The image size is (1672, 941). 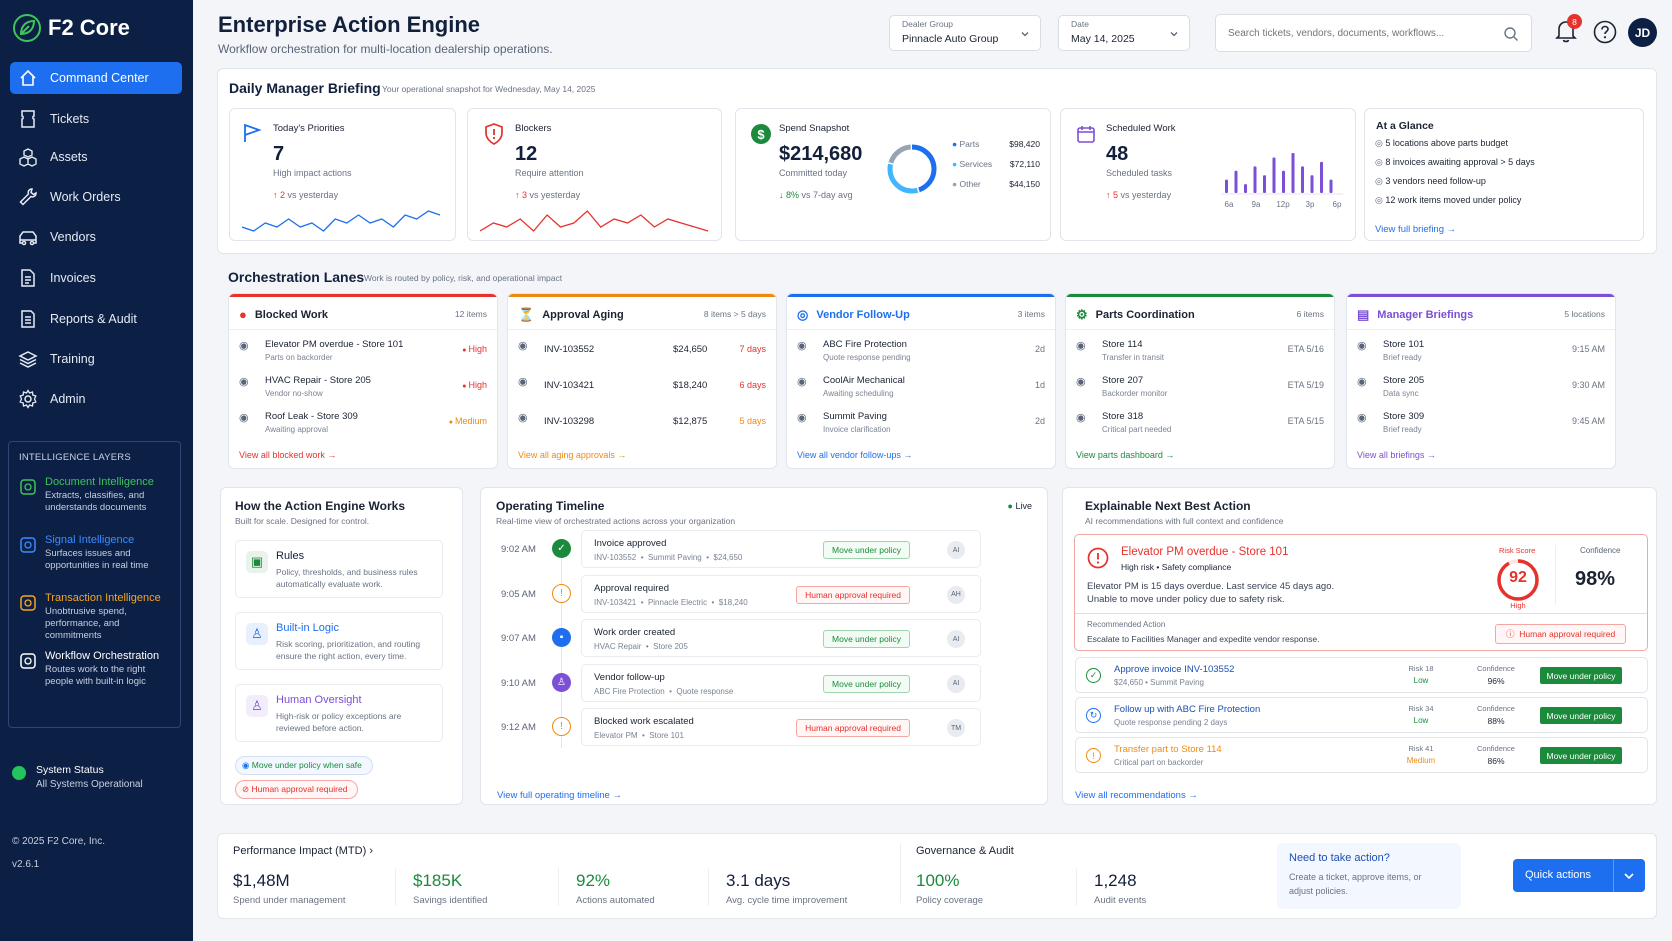 What do you see at coordinates (1093, 755) in the screenshot?
I see `clock-icon: !` at bounding box center [1093, 755].